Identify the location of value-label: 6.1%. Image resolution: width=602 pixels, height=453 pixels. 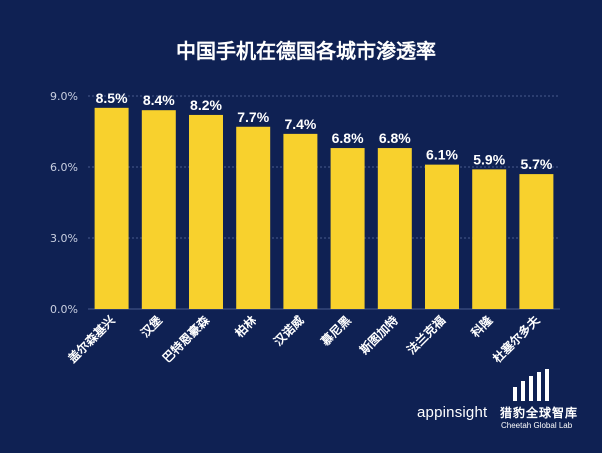
(442, 155).